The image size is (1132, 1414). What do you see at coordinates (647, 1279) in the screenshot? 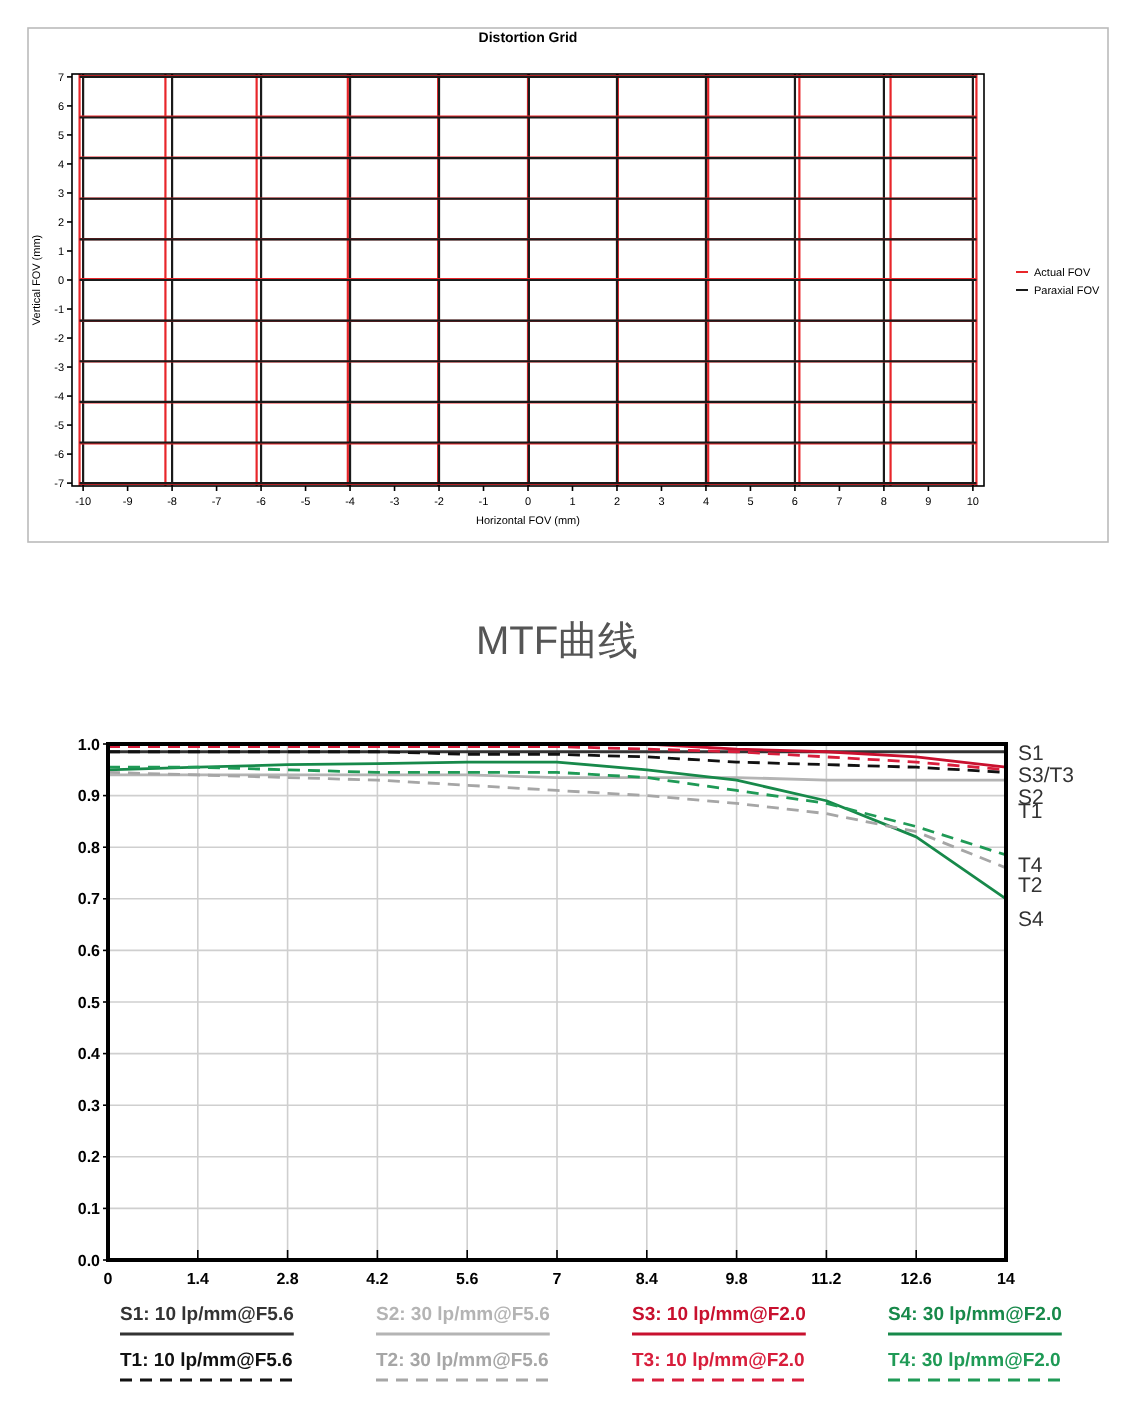
I see `x-tick-label: 8.4` at bounding box center [647, 1279].